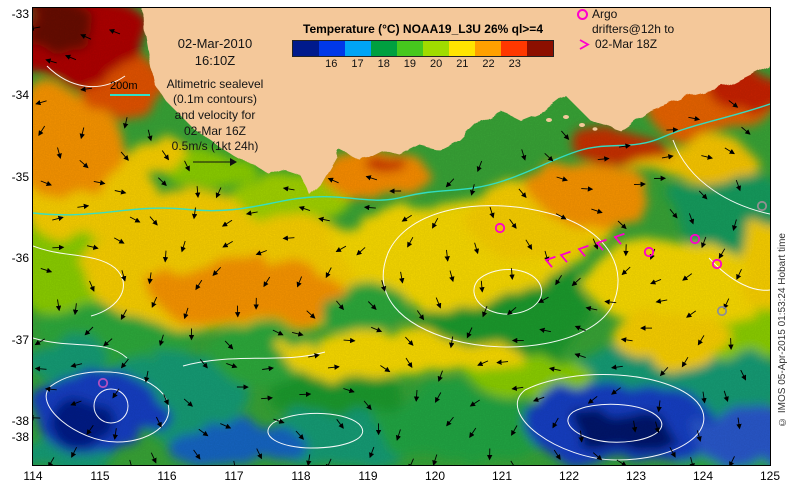  What do you see at coordinates (33, 476) in the screenshot?
I see `x-tick-label: 114` at bounding box center [33, 476].